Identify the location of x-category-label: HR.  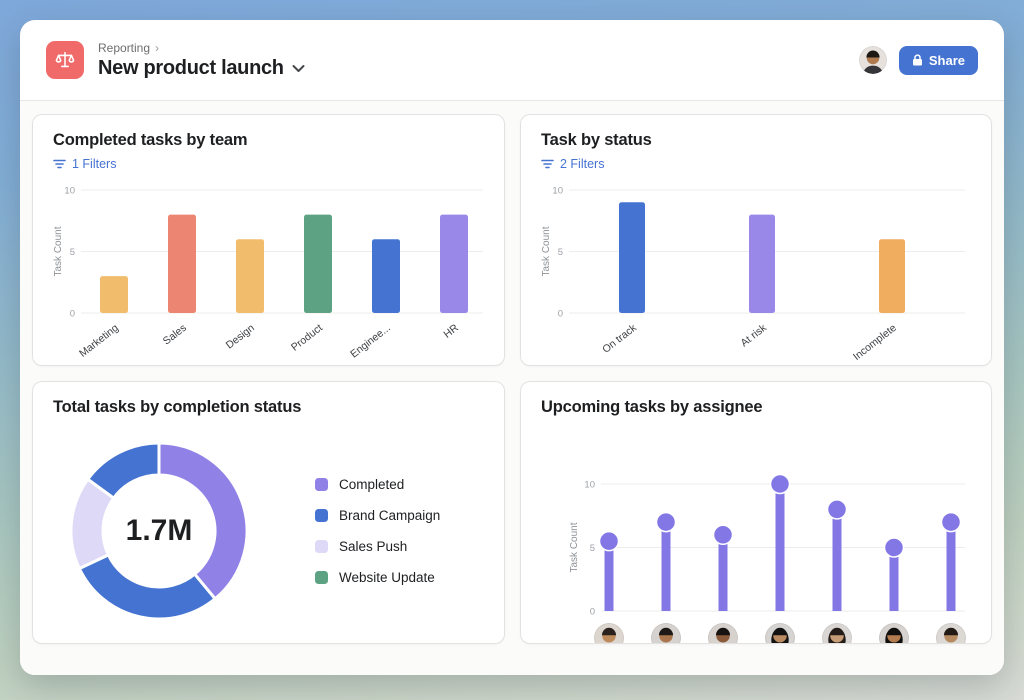
(452, 331).